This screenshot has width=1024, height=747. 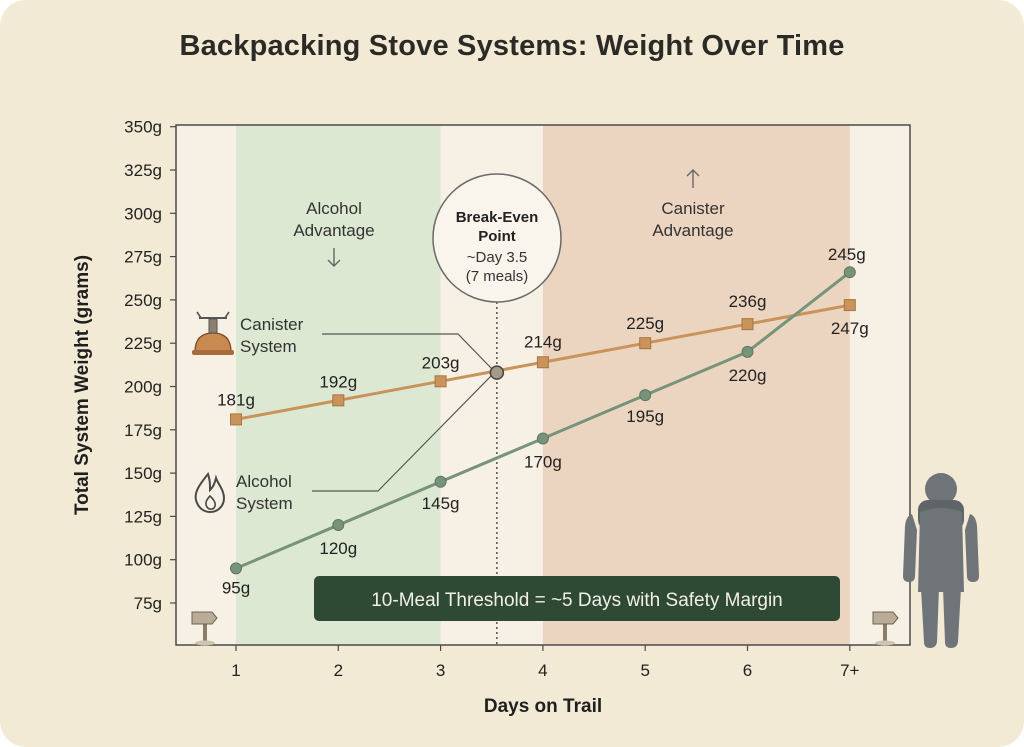 I want to click on alcohol-system-value-label: 245g, so click(x=847, y=254).